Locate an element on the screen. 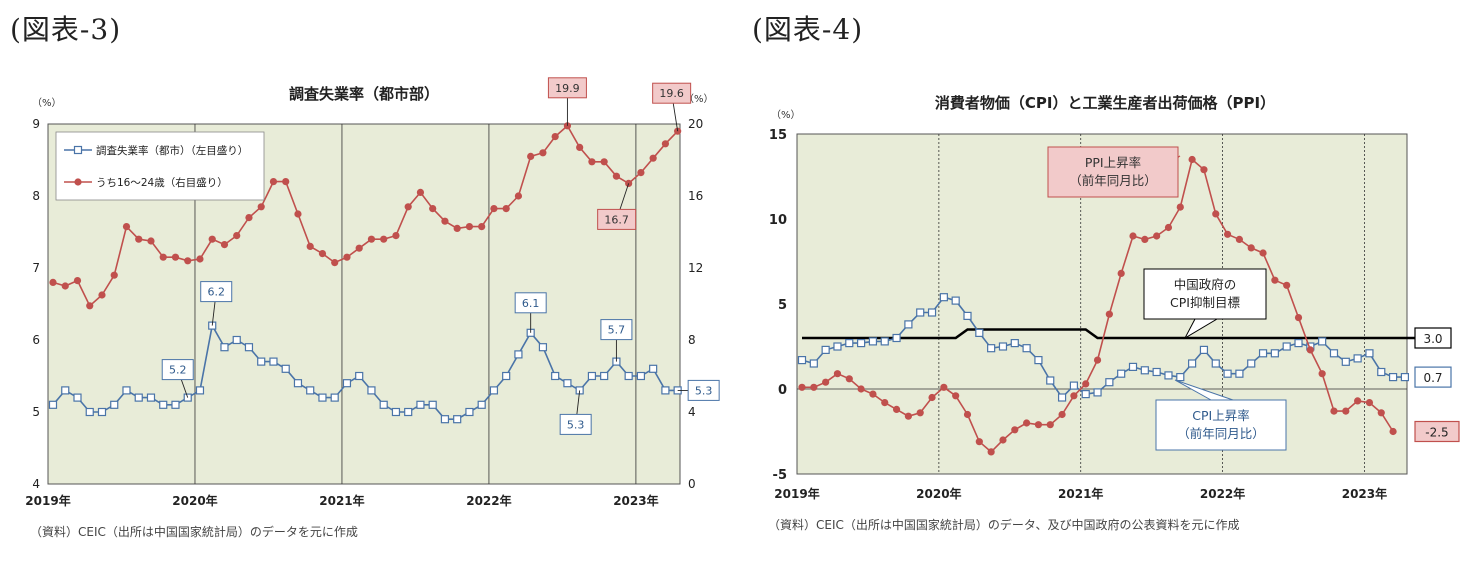 This screenshot has width=1464, height=568. cpi-target-line is located at coordinates (1109, 334).